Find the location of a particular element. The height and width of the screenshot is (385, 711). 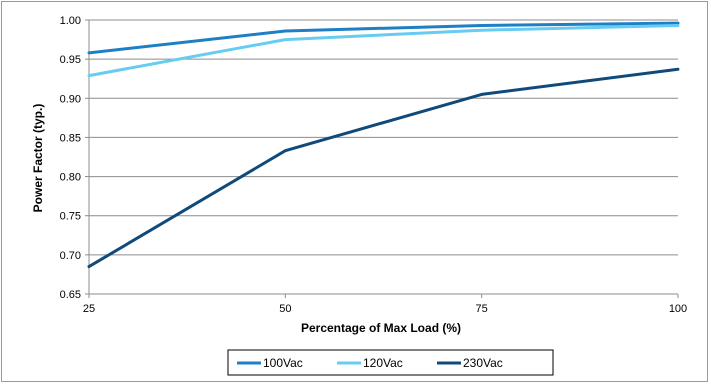

x-tick-label: 50 is located at coordinates (285, 309).